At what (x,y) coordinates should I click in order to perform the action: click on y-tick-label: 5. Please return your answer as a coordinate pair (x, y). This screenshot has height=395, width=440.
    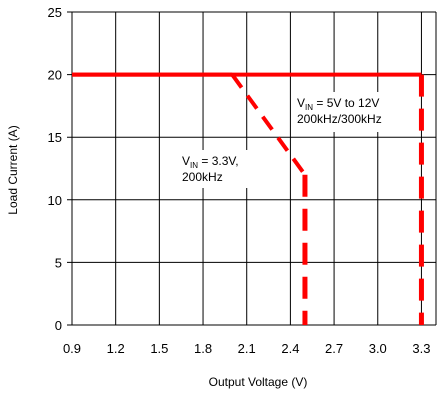
    Looking at the image, I should click on (58, 262).